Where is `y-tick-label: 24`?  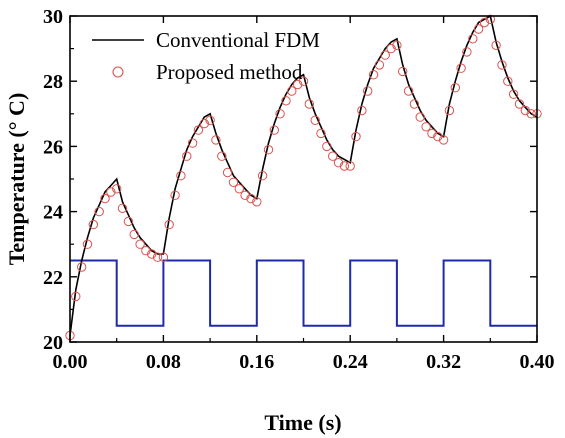
y-tick-label: 24 is located at coordinates (53, 213).